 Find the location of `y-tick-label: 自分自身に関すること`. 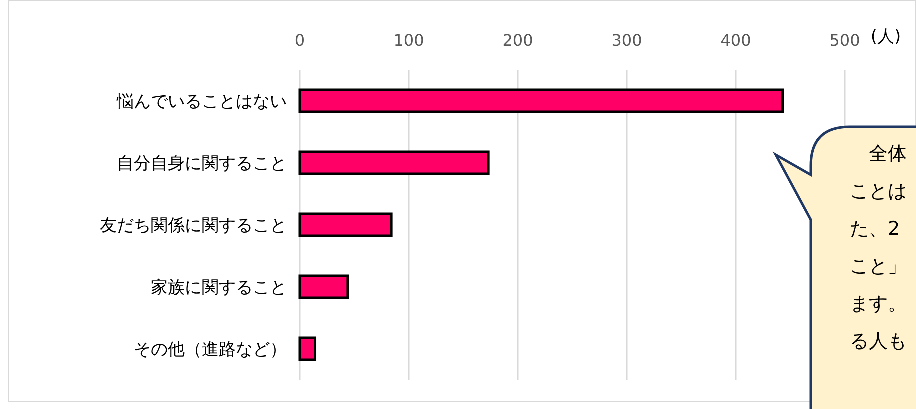

y-tick-label: 自分自身に関すること is located at coordinates (202, 164).